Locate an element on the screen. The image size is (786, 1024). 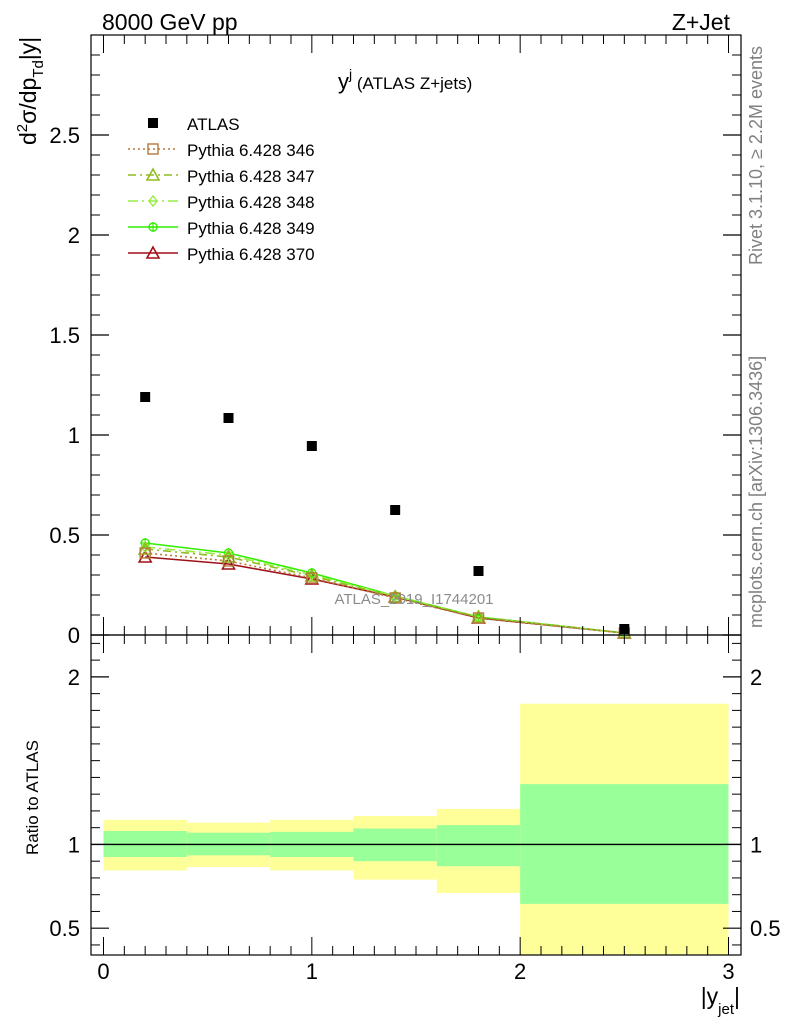
legend-label: Pythia 6.428 346 is located at coordinates (251, 150).